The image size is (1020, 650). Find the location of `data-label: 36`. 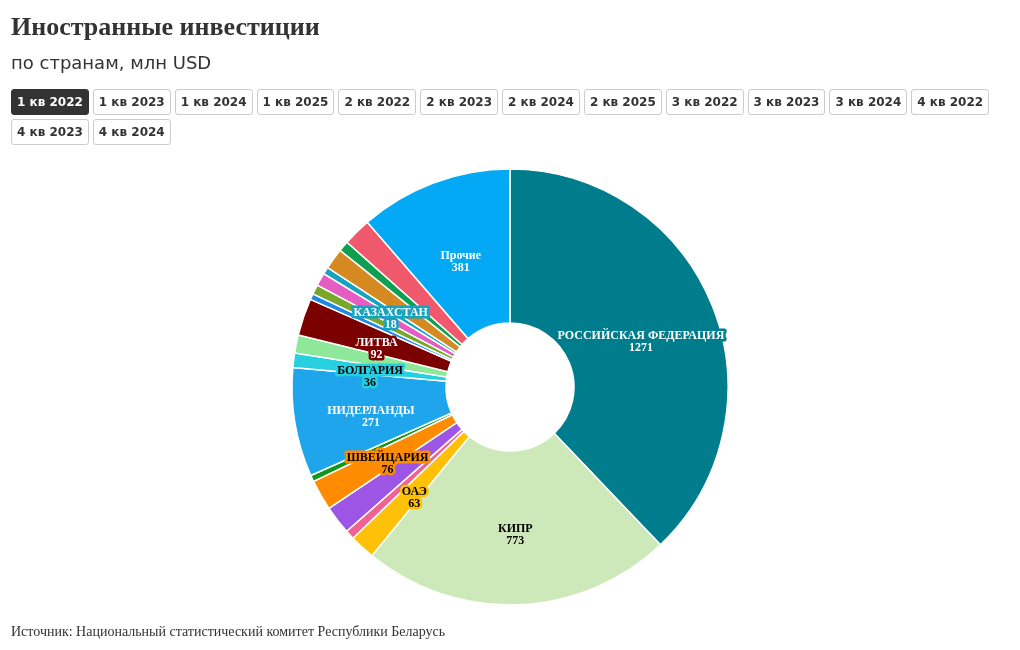

data-label: 36 is located at coordinates (370, 381).